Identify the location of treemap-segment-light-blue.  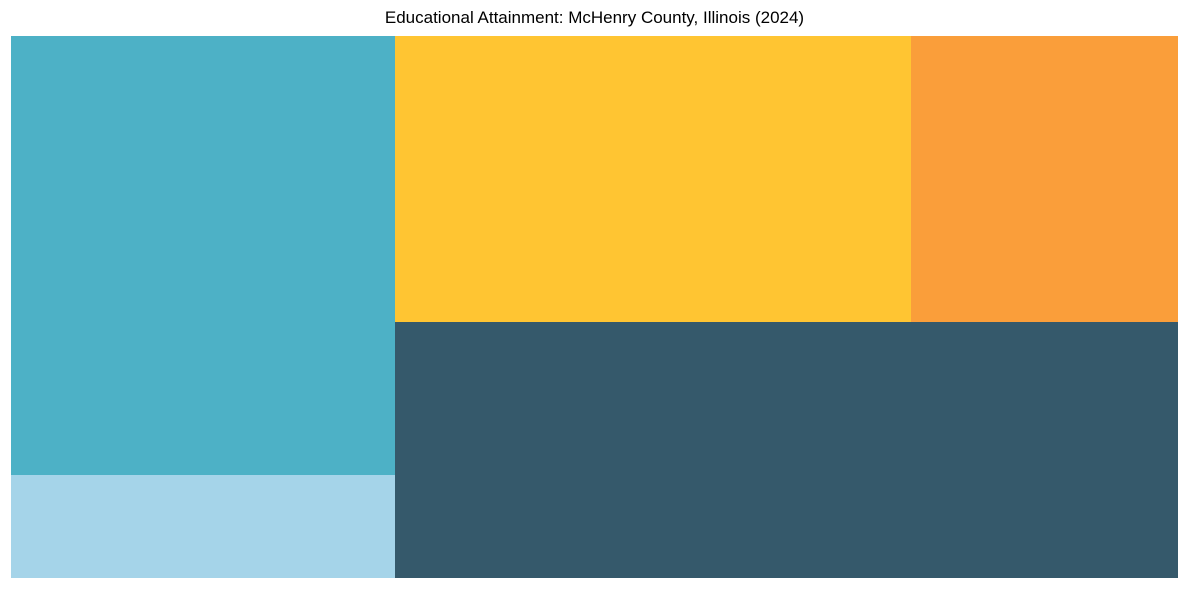
(203, 526).